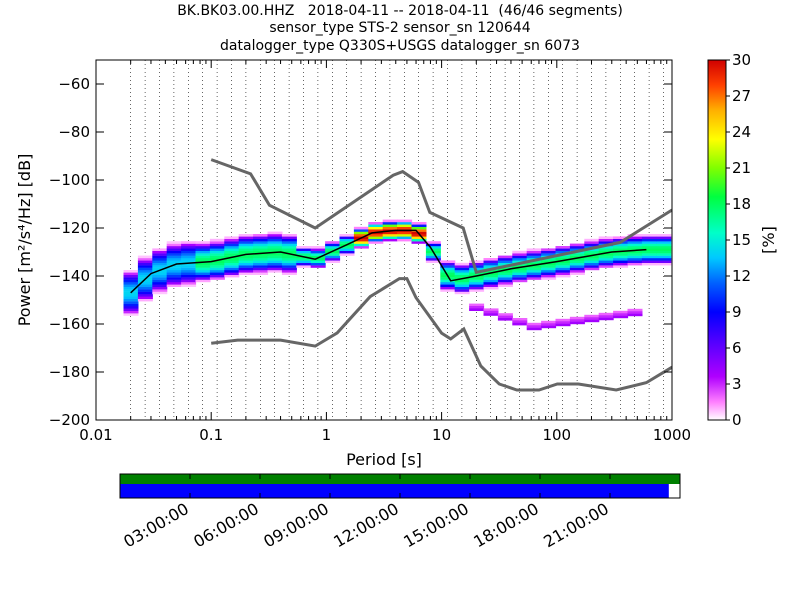 Image resolution: width=800 pixels, height=600 pixels. What do you see at coordinates (737, 420) in the screenshot?
I see `colorbar-tick-label: 0` at bounding box center [737, 420].